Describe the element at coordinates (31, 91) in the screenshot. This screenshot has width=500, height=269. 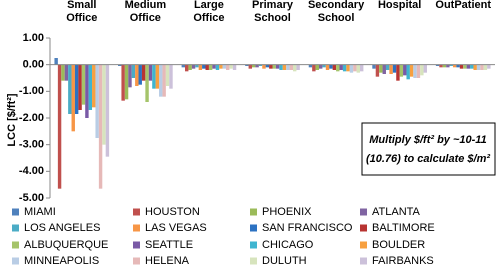
I see `y-tick-label: -1.00` at that location.